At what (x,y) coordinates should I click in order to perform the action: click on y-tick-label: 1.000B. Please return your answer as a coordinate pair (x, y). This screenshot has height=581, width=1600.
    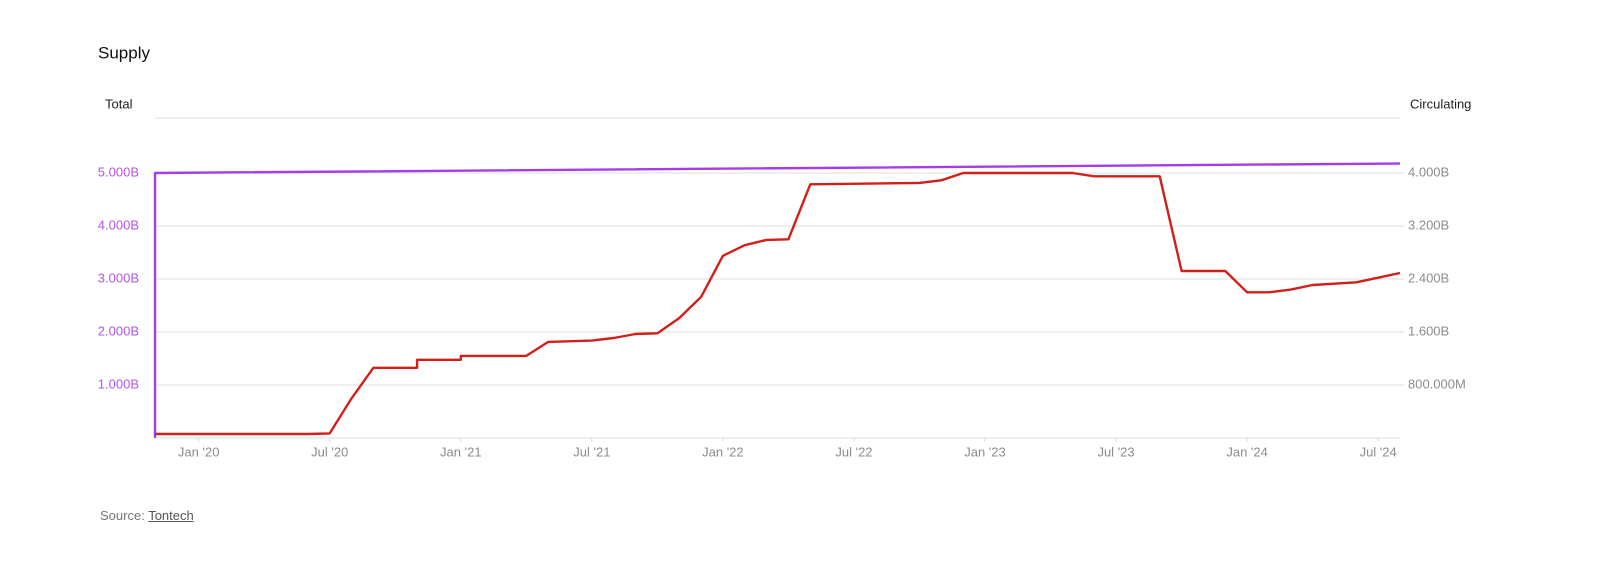
    Looking at the image, I should click on (118, 383).